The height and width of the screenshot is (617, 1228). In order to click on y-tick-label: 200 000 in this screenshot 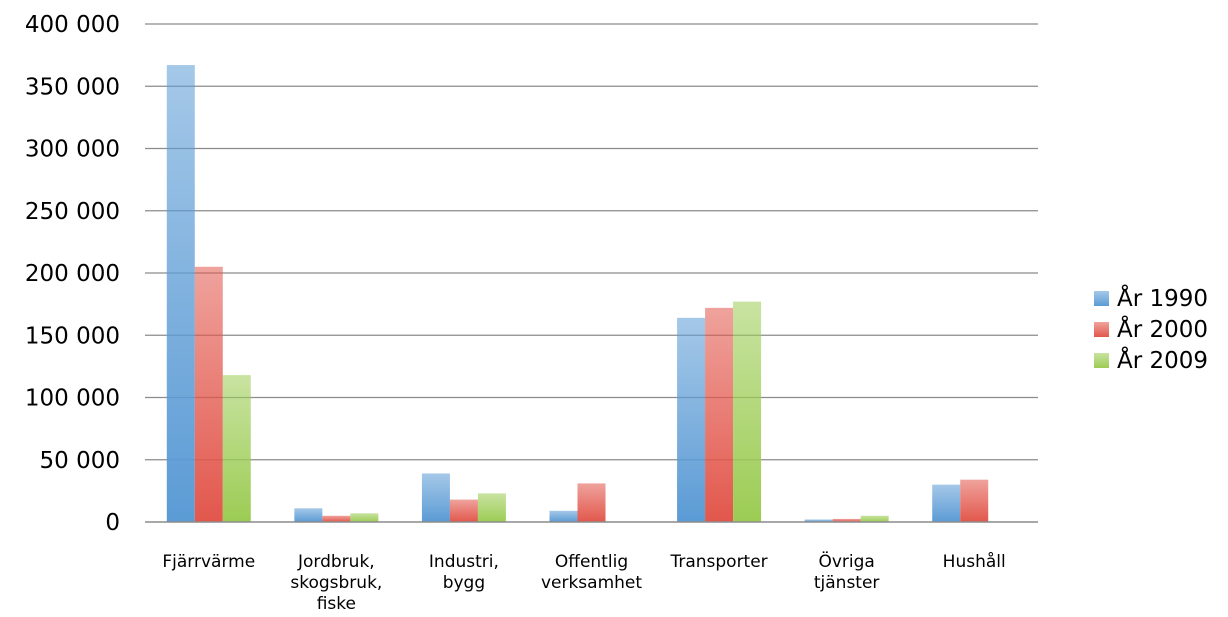, I will do `click(72, 274)`.